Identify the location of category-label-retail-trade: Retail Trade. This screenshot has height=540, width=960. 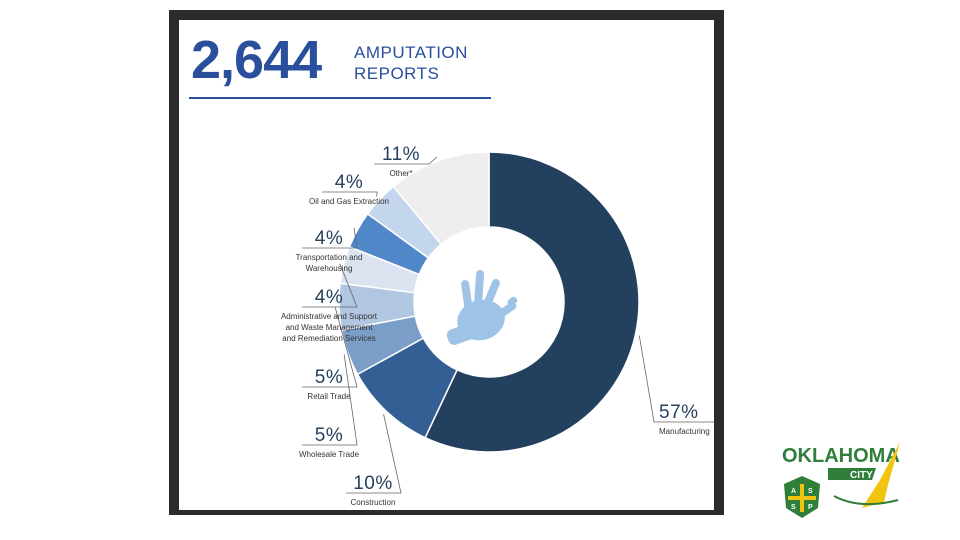
(329, 396).